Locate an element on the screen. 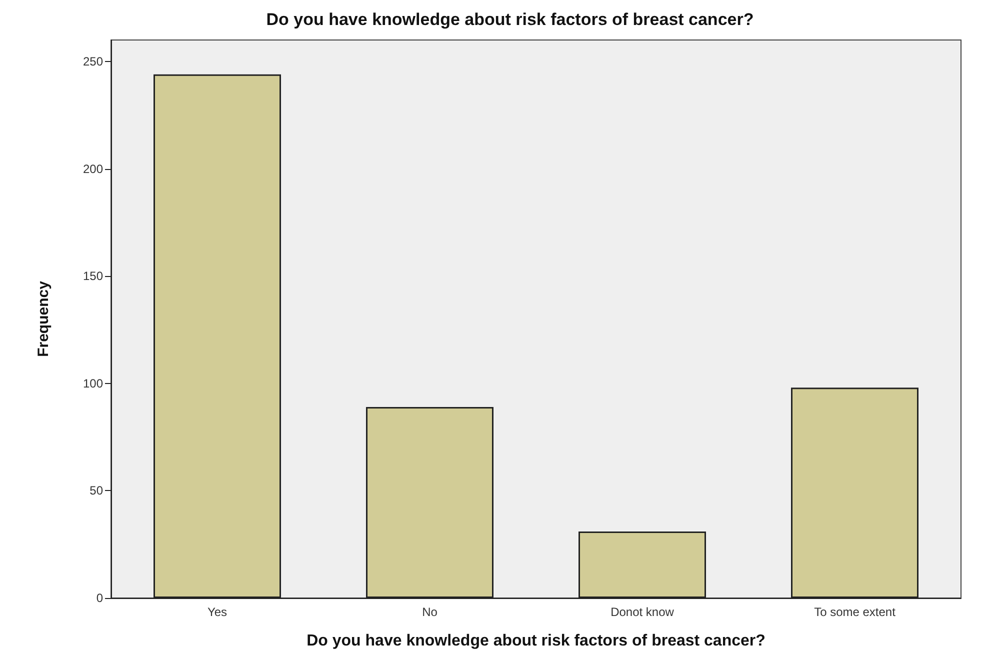  x-axis-title: Do you have knowledge about risk factors of breast cancer? is located at coordinates (536, 641).